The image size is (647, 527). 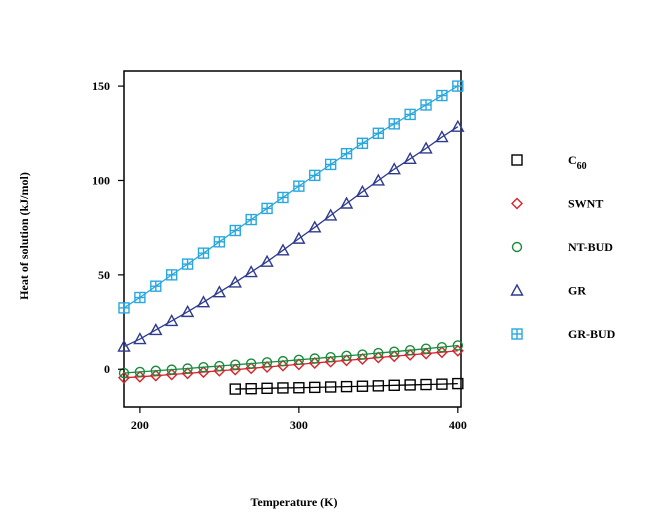 I want to click on legend-label: NT-BUD, so click(x=590, y=247).